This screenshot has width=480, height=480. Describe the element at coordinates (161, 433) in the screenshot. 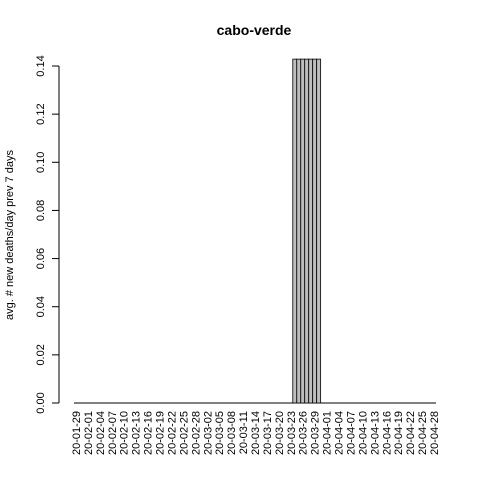

I see `x-tick-label: 20-02-19` at that location.